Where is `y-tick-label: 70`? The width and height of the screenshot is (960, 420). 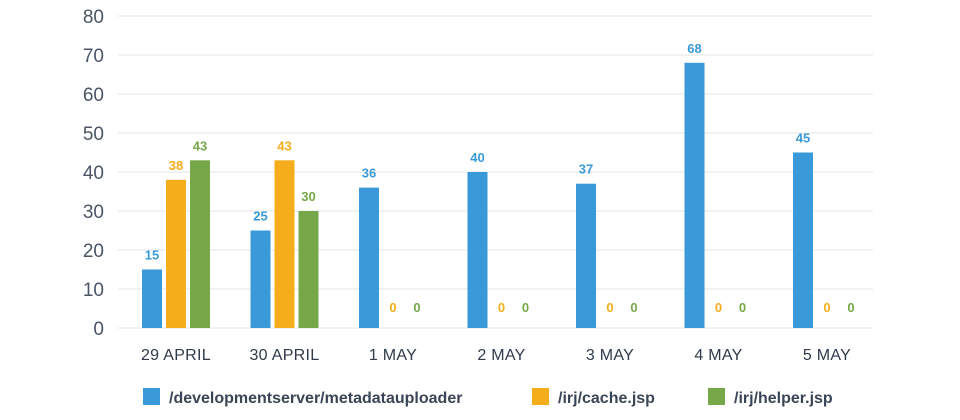 y-tick-label: 70 is located at coordinates (93, 56).